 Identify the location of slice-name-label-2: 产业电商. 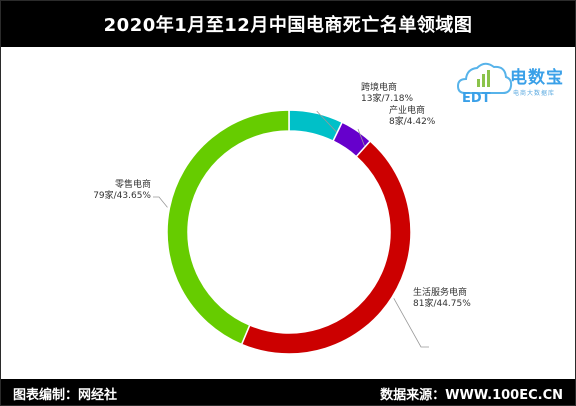
(407, 110).